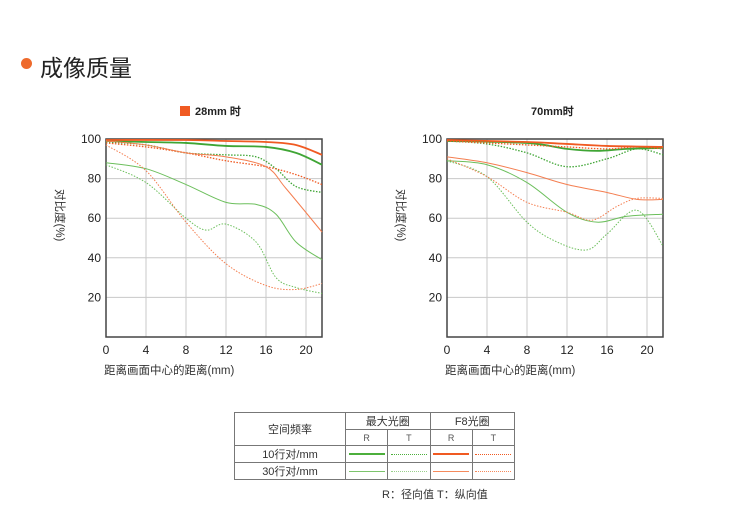 The height and width of the screenshot is (523, 750). What do you see at coordinates (408, 471) in the screenshot?
I see `swatch-green-dotted-thin` at bounding box center [408, 471].